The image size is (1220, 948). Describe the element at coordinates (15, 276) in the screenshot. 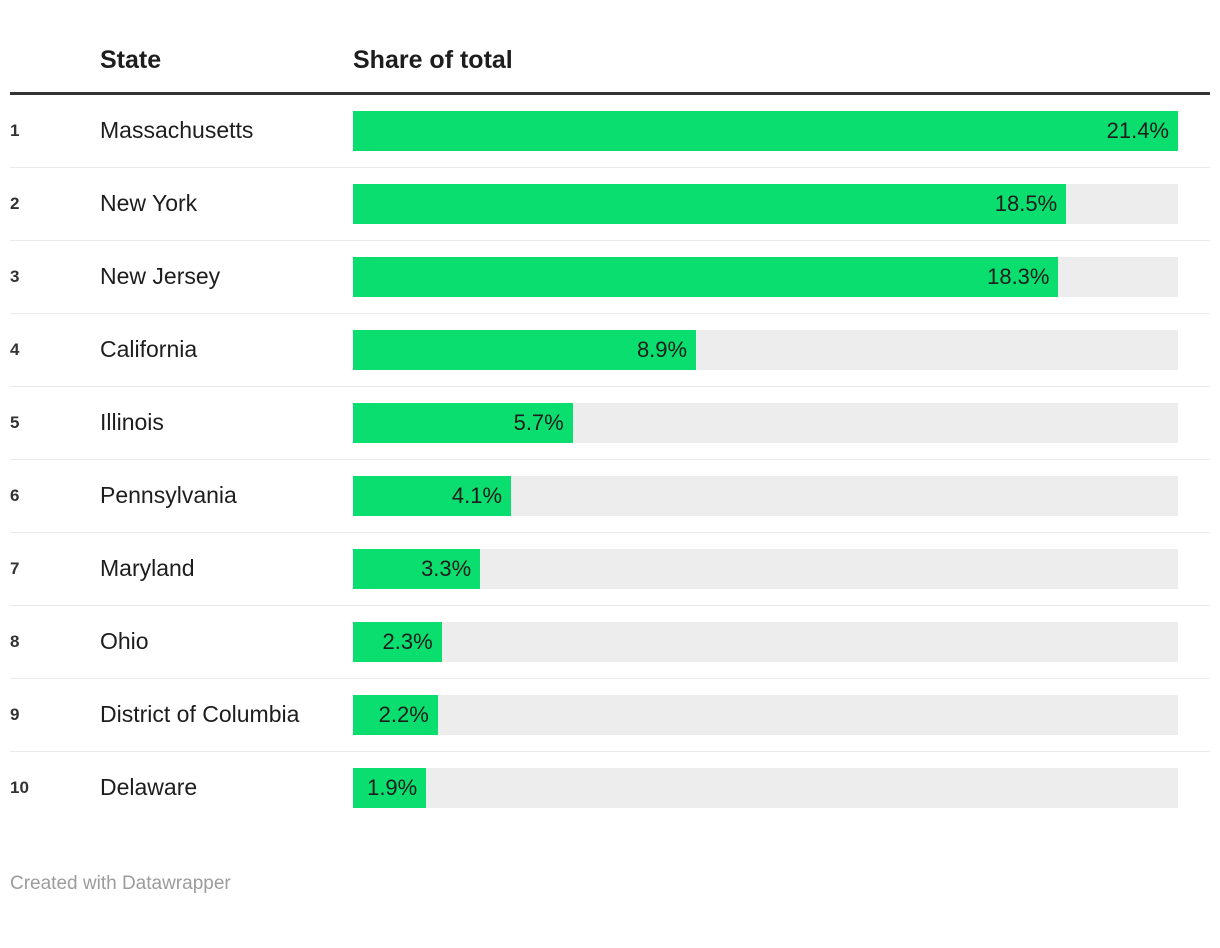

I see `rank-cell: 3` at that location.